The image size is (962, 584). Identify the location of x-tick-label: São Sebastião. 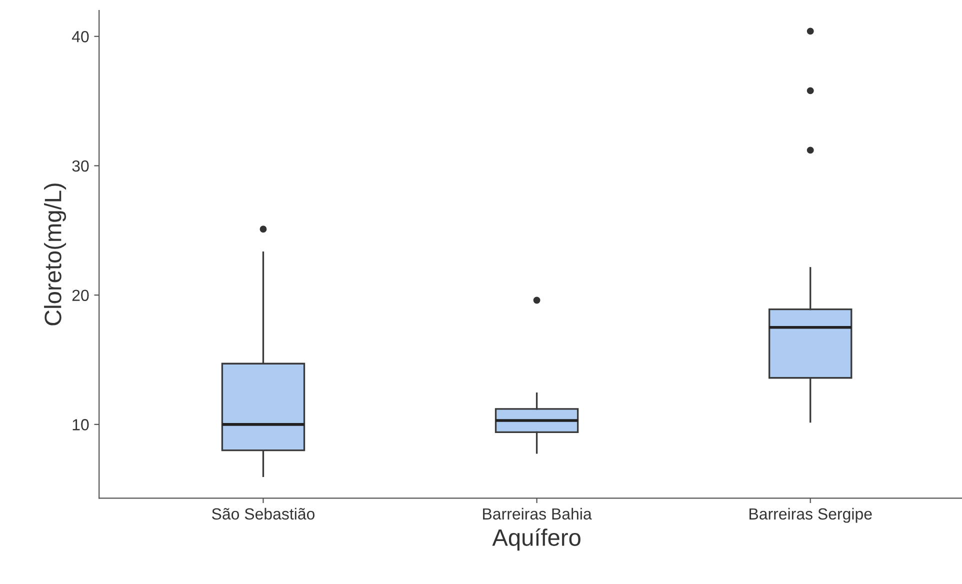
(263, 514).